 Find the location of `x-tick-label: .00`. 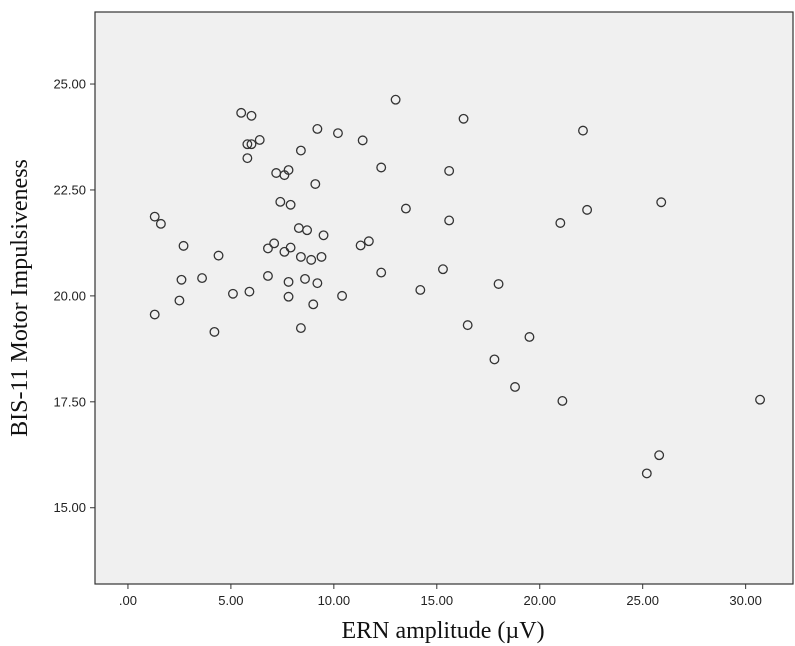

x-tick-label: .00 is located at coordinates (128, 600).